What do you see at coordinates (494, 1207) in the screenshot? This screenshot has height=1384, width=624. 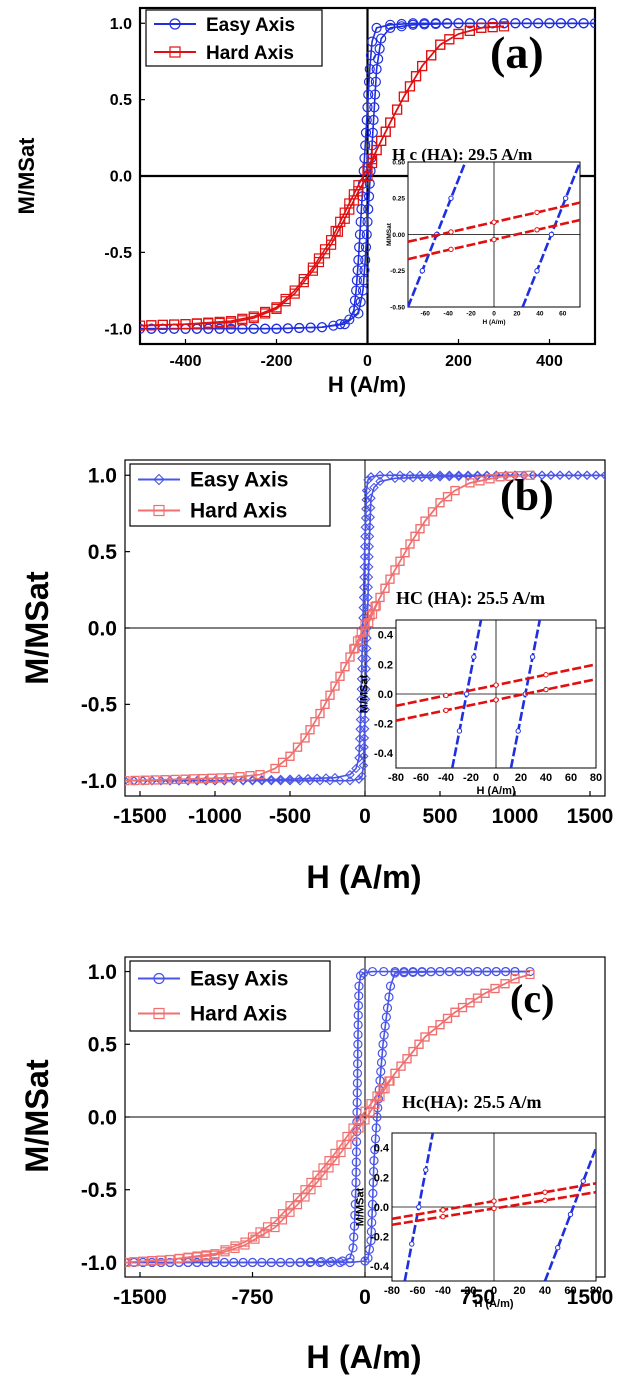 I see `inset-series-group` at bounding box center [494, 1207].